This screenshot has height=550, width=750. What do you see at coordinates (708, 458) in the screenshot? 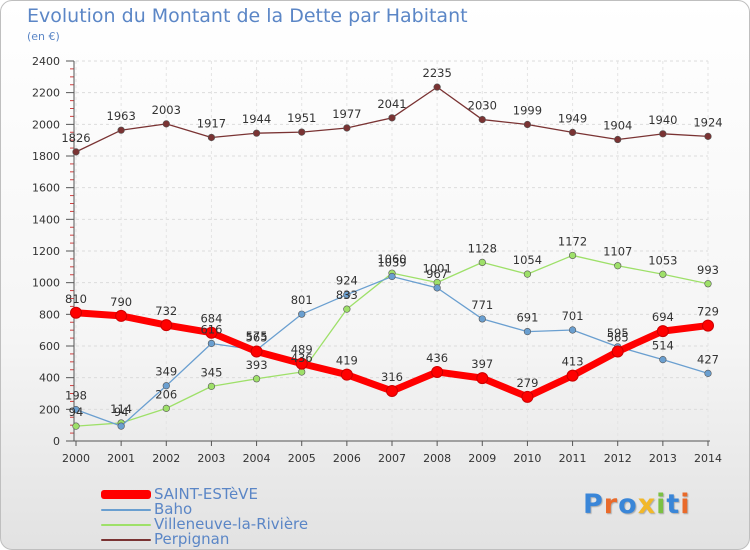
I see `x-tick-label: 2014` at bounding box center [708, 458].